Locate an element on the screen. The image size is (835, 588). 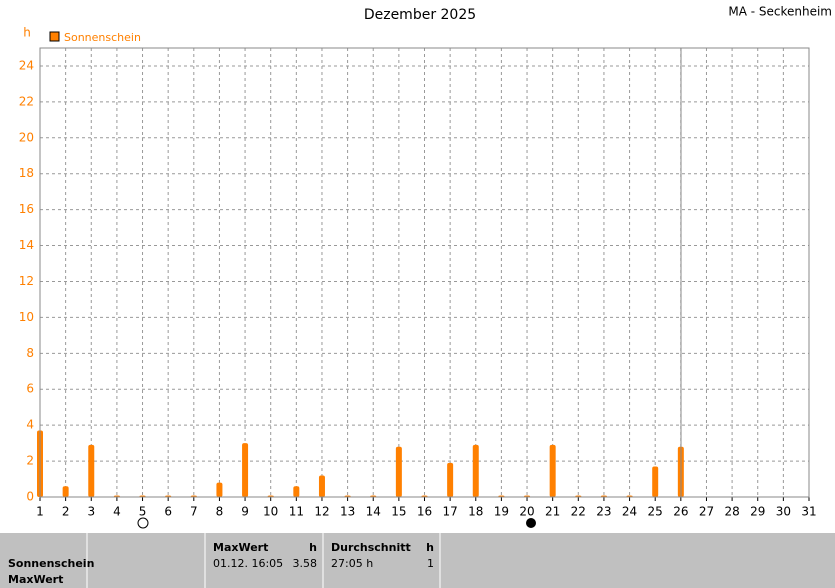
x-tick-label: 21 is located at coordinates (552, 512).